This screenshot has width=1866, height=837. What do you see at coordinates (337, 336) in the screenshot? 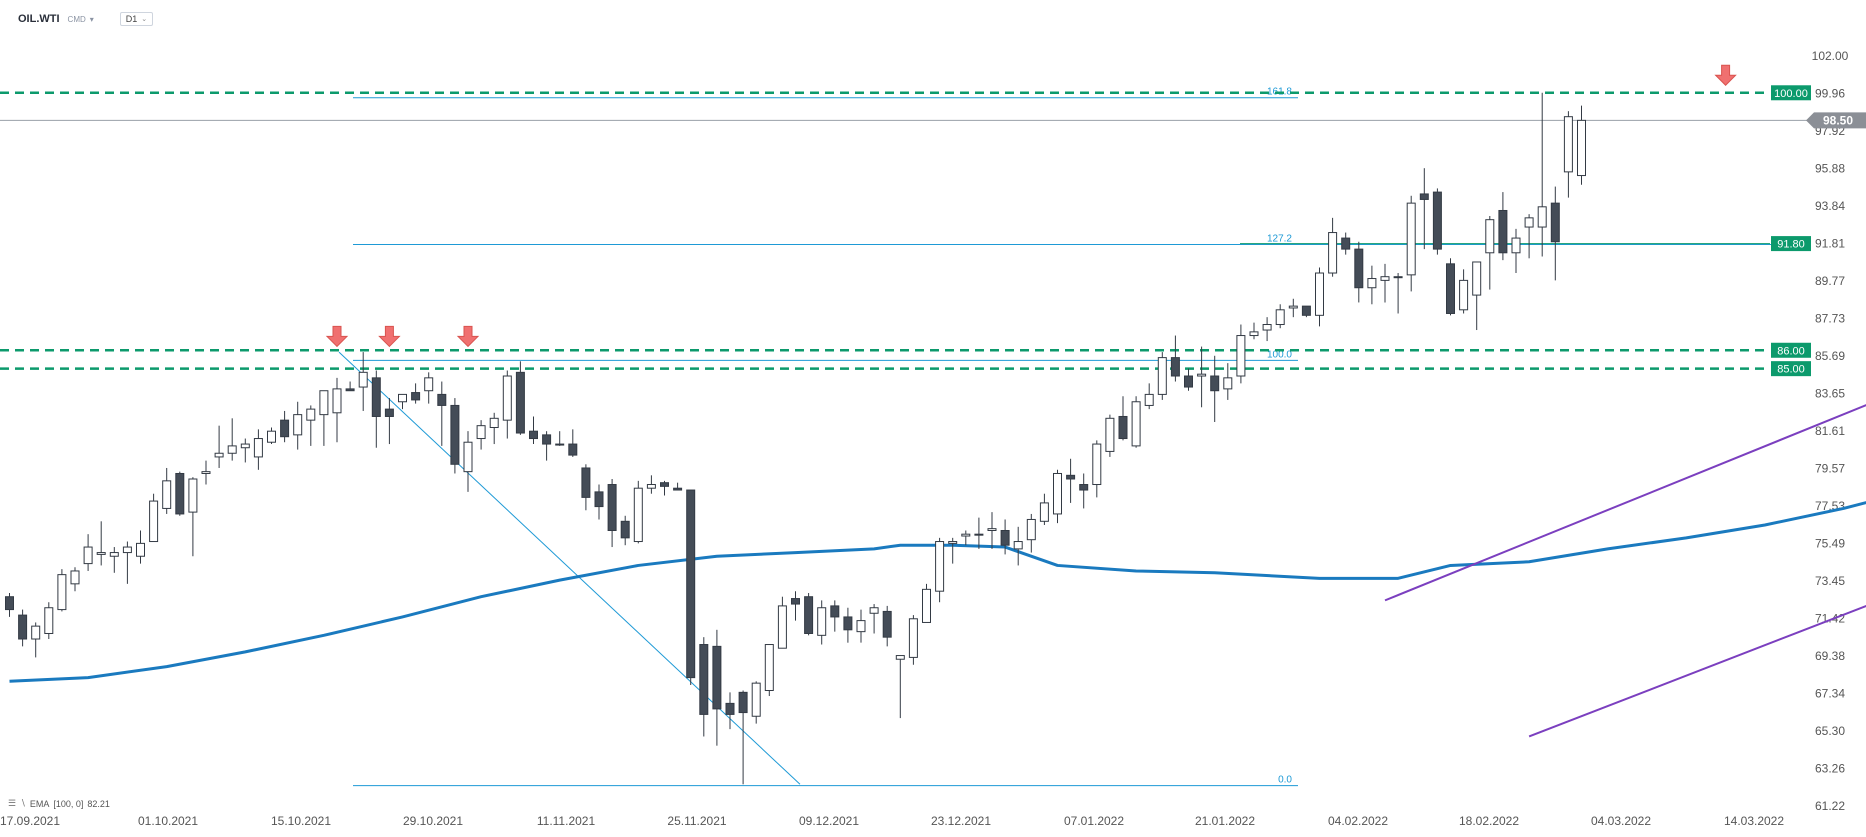
I see `down-arrow-icon` at bounding box center [337, 336].